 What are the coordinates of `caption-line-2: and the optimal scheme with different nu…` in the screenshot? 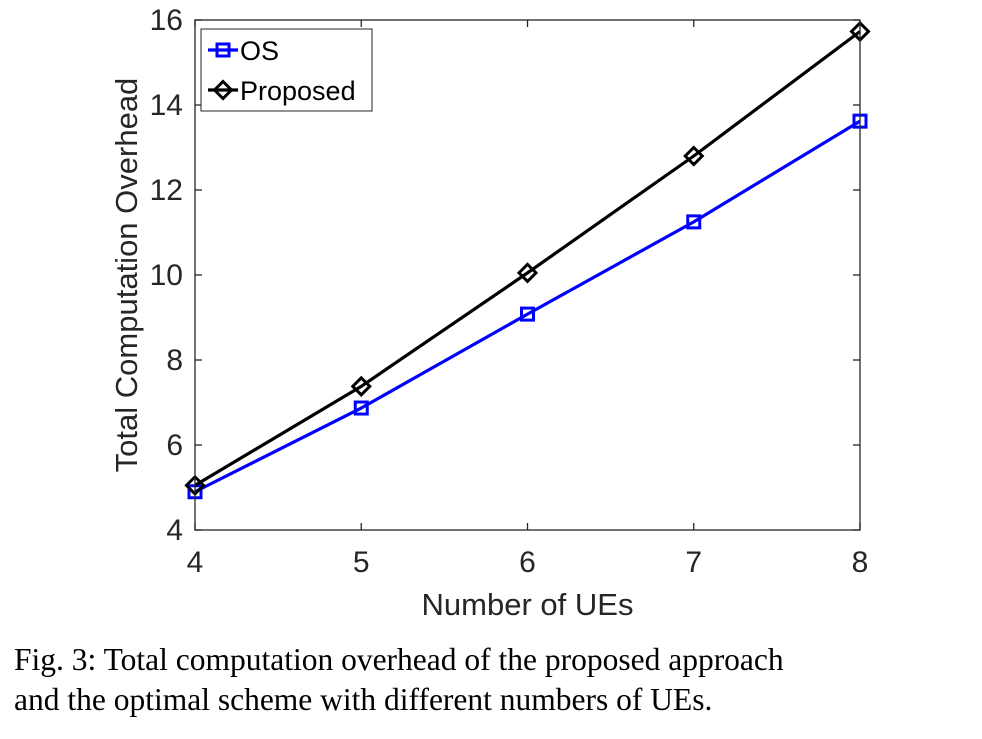 It's located at (363, 699).